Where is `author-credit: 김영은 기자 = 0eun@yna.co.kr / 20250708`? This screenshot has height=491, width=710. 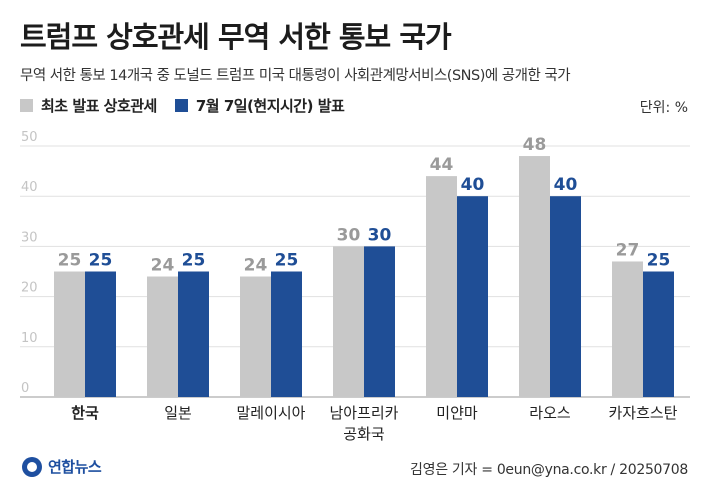
author-credit: 김영은 기자 = 0eun@yna.co.kr / 20250708 is located at coordinates (549, 470).